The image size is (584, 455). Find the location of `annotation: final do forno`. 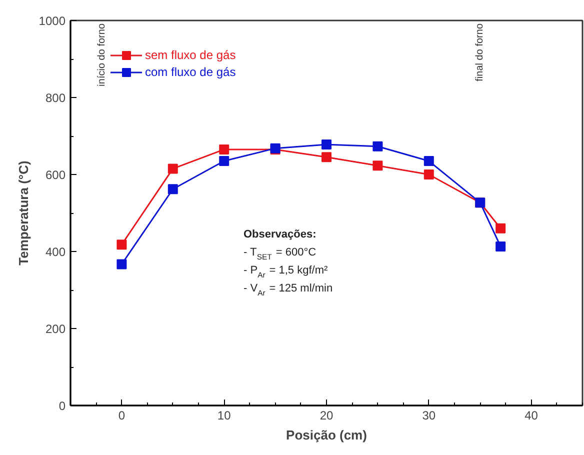

annotation: final do forno is located at coordinates (480, 52).